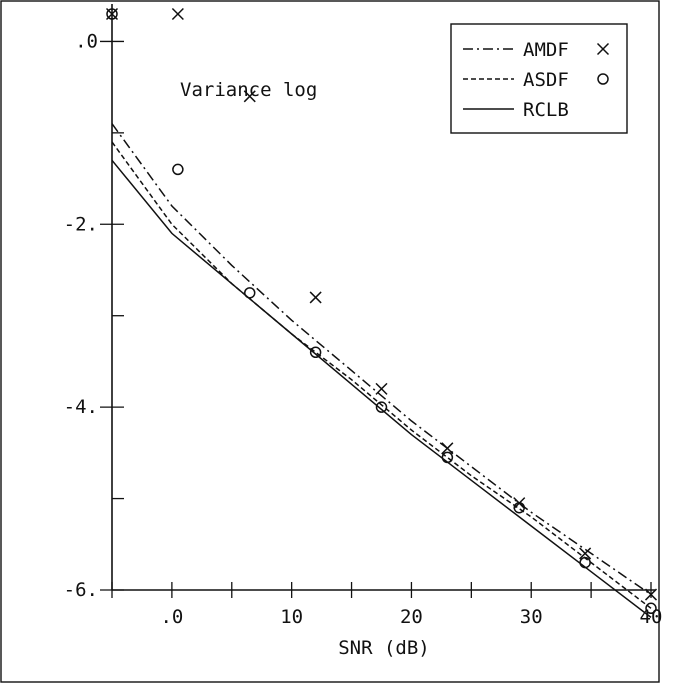  I want to click on y-tick-label-2: -4., so click(81, 407).